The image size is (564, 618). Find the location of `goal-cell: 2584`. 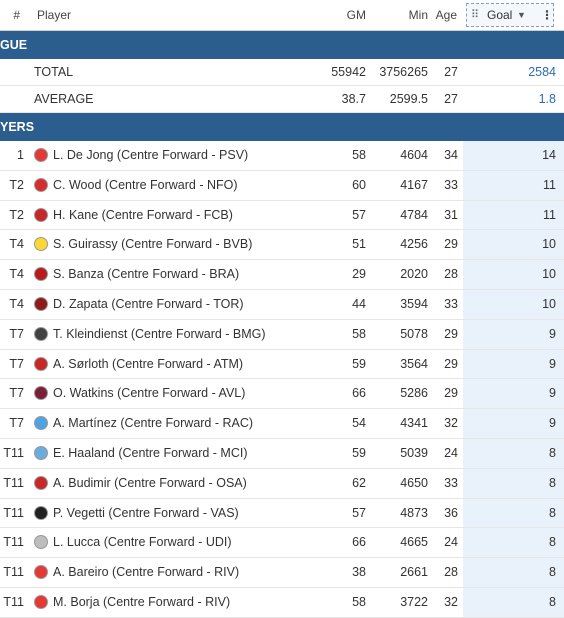

goal-cell: 2584 is located at coordinates (513, 72).